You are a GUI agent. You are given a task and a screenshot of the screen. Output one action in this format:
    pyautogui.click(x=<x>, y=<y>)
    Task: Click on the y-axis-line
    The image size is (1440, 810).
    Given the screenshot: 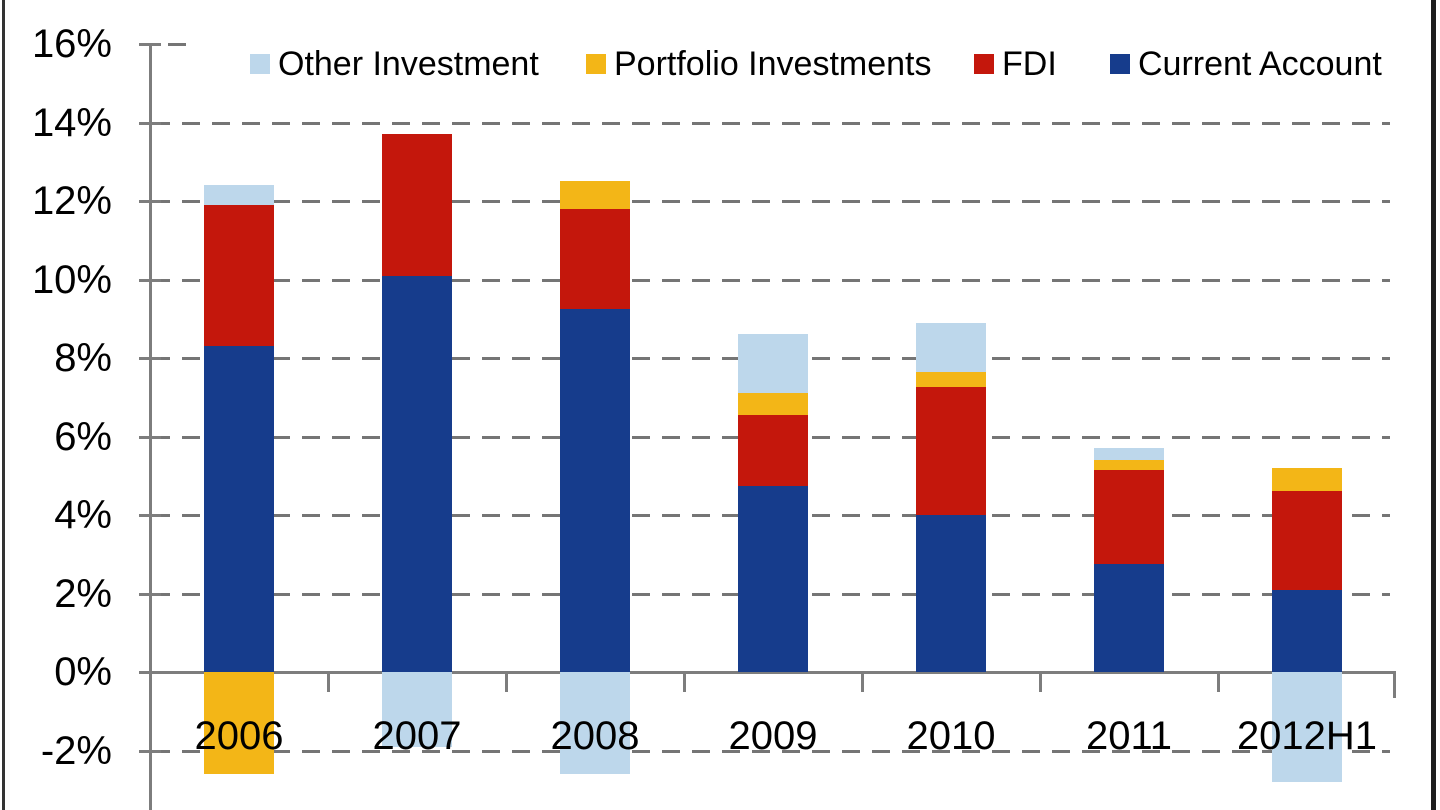 What is the action you would take?
    pyautogui.click(x=150, y=426)
    